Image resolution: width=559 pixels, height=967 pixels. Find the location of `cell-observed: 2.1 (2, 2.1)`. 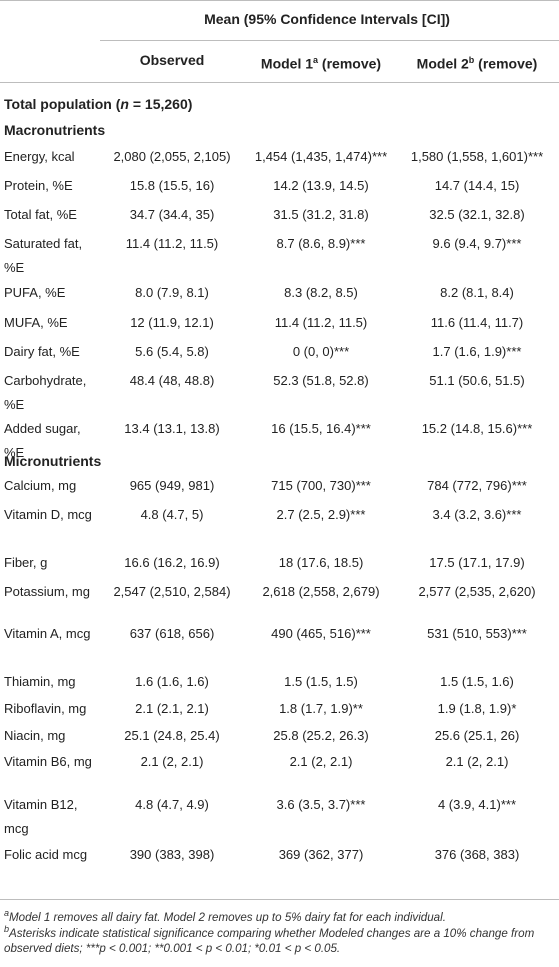

cell-observed: 2.1 (2, 2.1) is located at coordinates (172, 761).